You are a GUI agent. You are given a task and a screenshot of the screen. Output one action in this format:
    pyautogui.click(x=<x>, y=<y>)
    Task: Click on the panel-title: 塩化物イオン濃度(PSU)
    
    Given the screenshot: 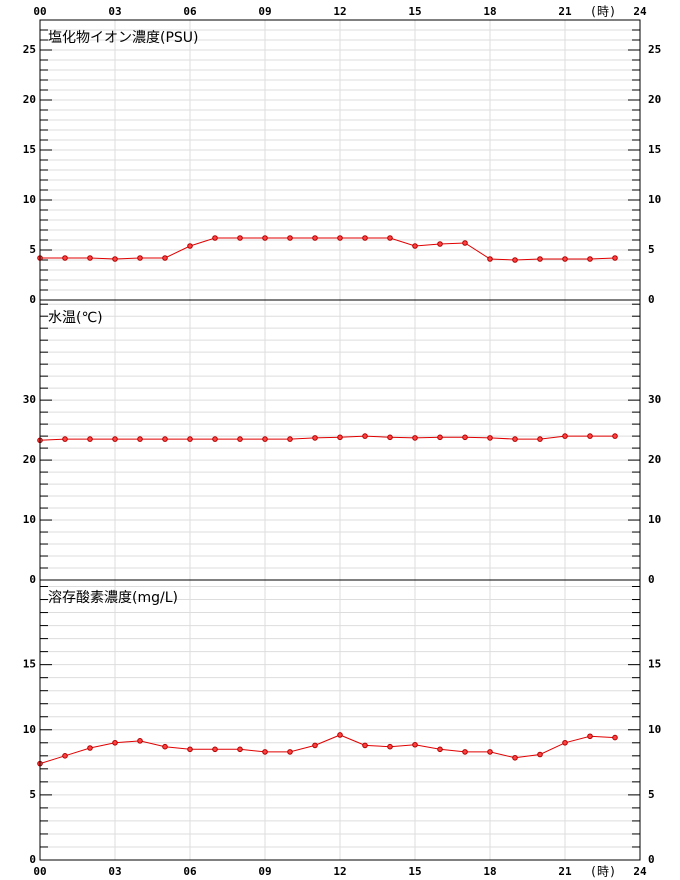 What is the action you would take?
    pyautogui.click(x=123, y=38)
    